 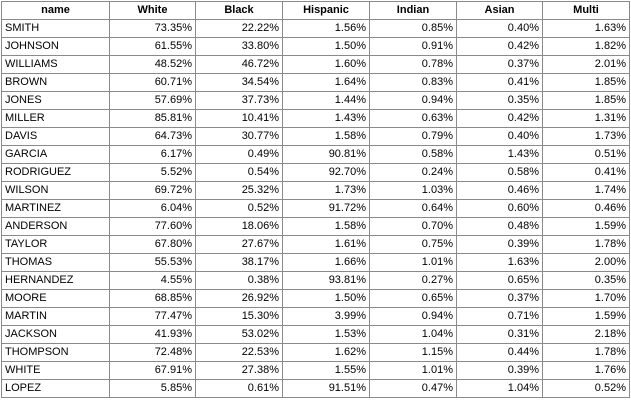 What do you see at coordinates (239, 298) in the screenshot?
I see `cell-black: 26.92%` at bounding box center [239, 298].